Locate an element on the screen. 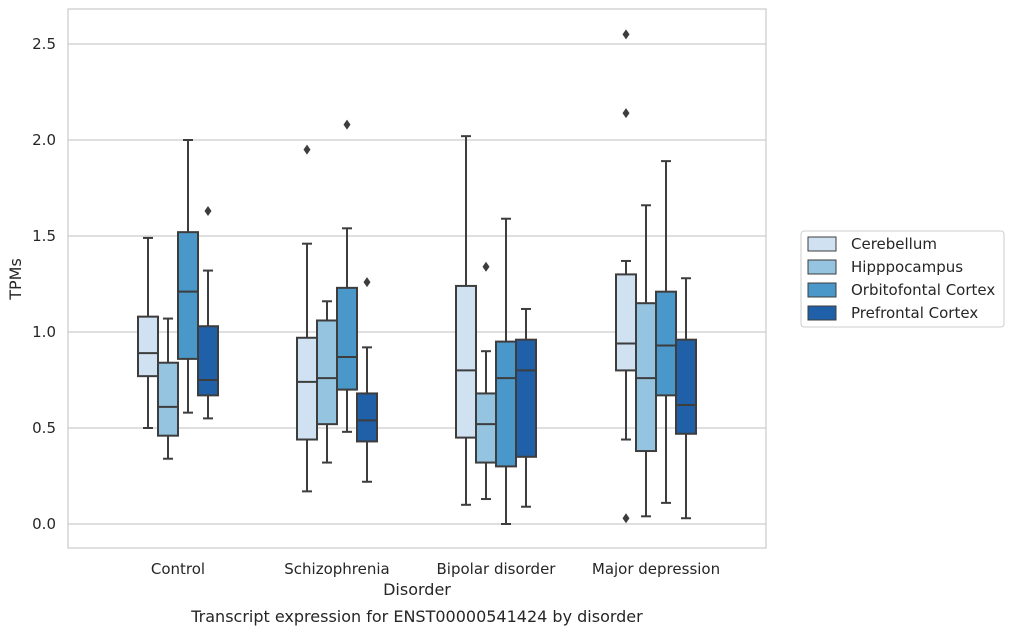  legend-frame is located at coordinates (902, 279).